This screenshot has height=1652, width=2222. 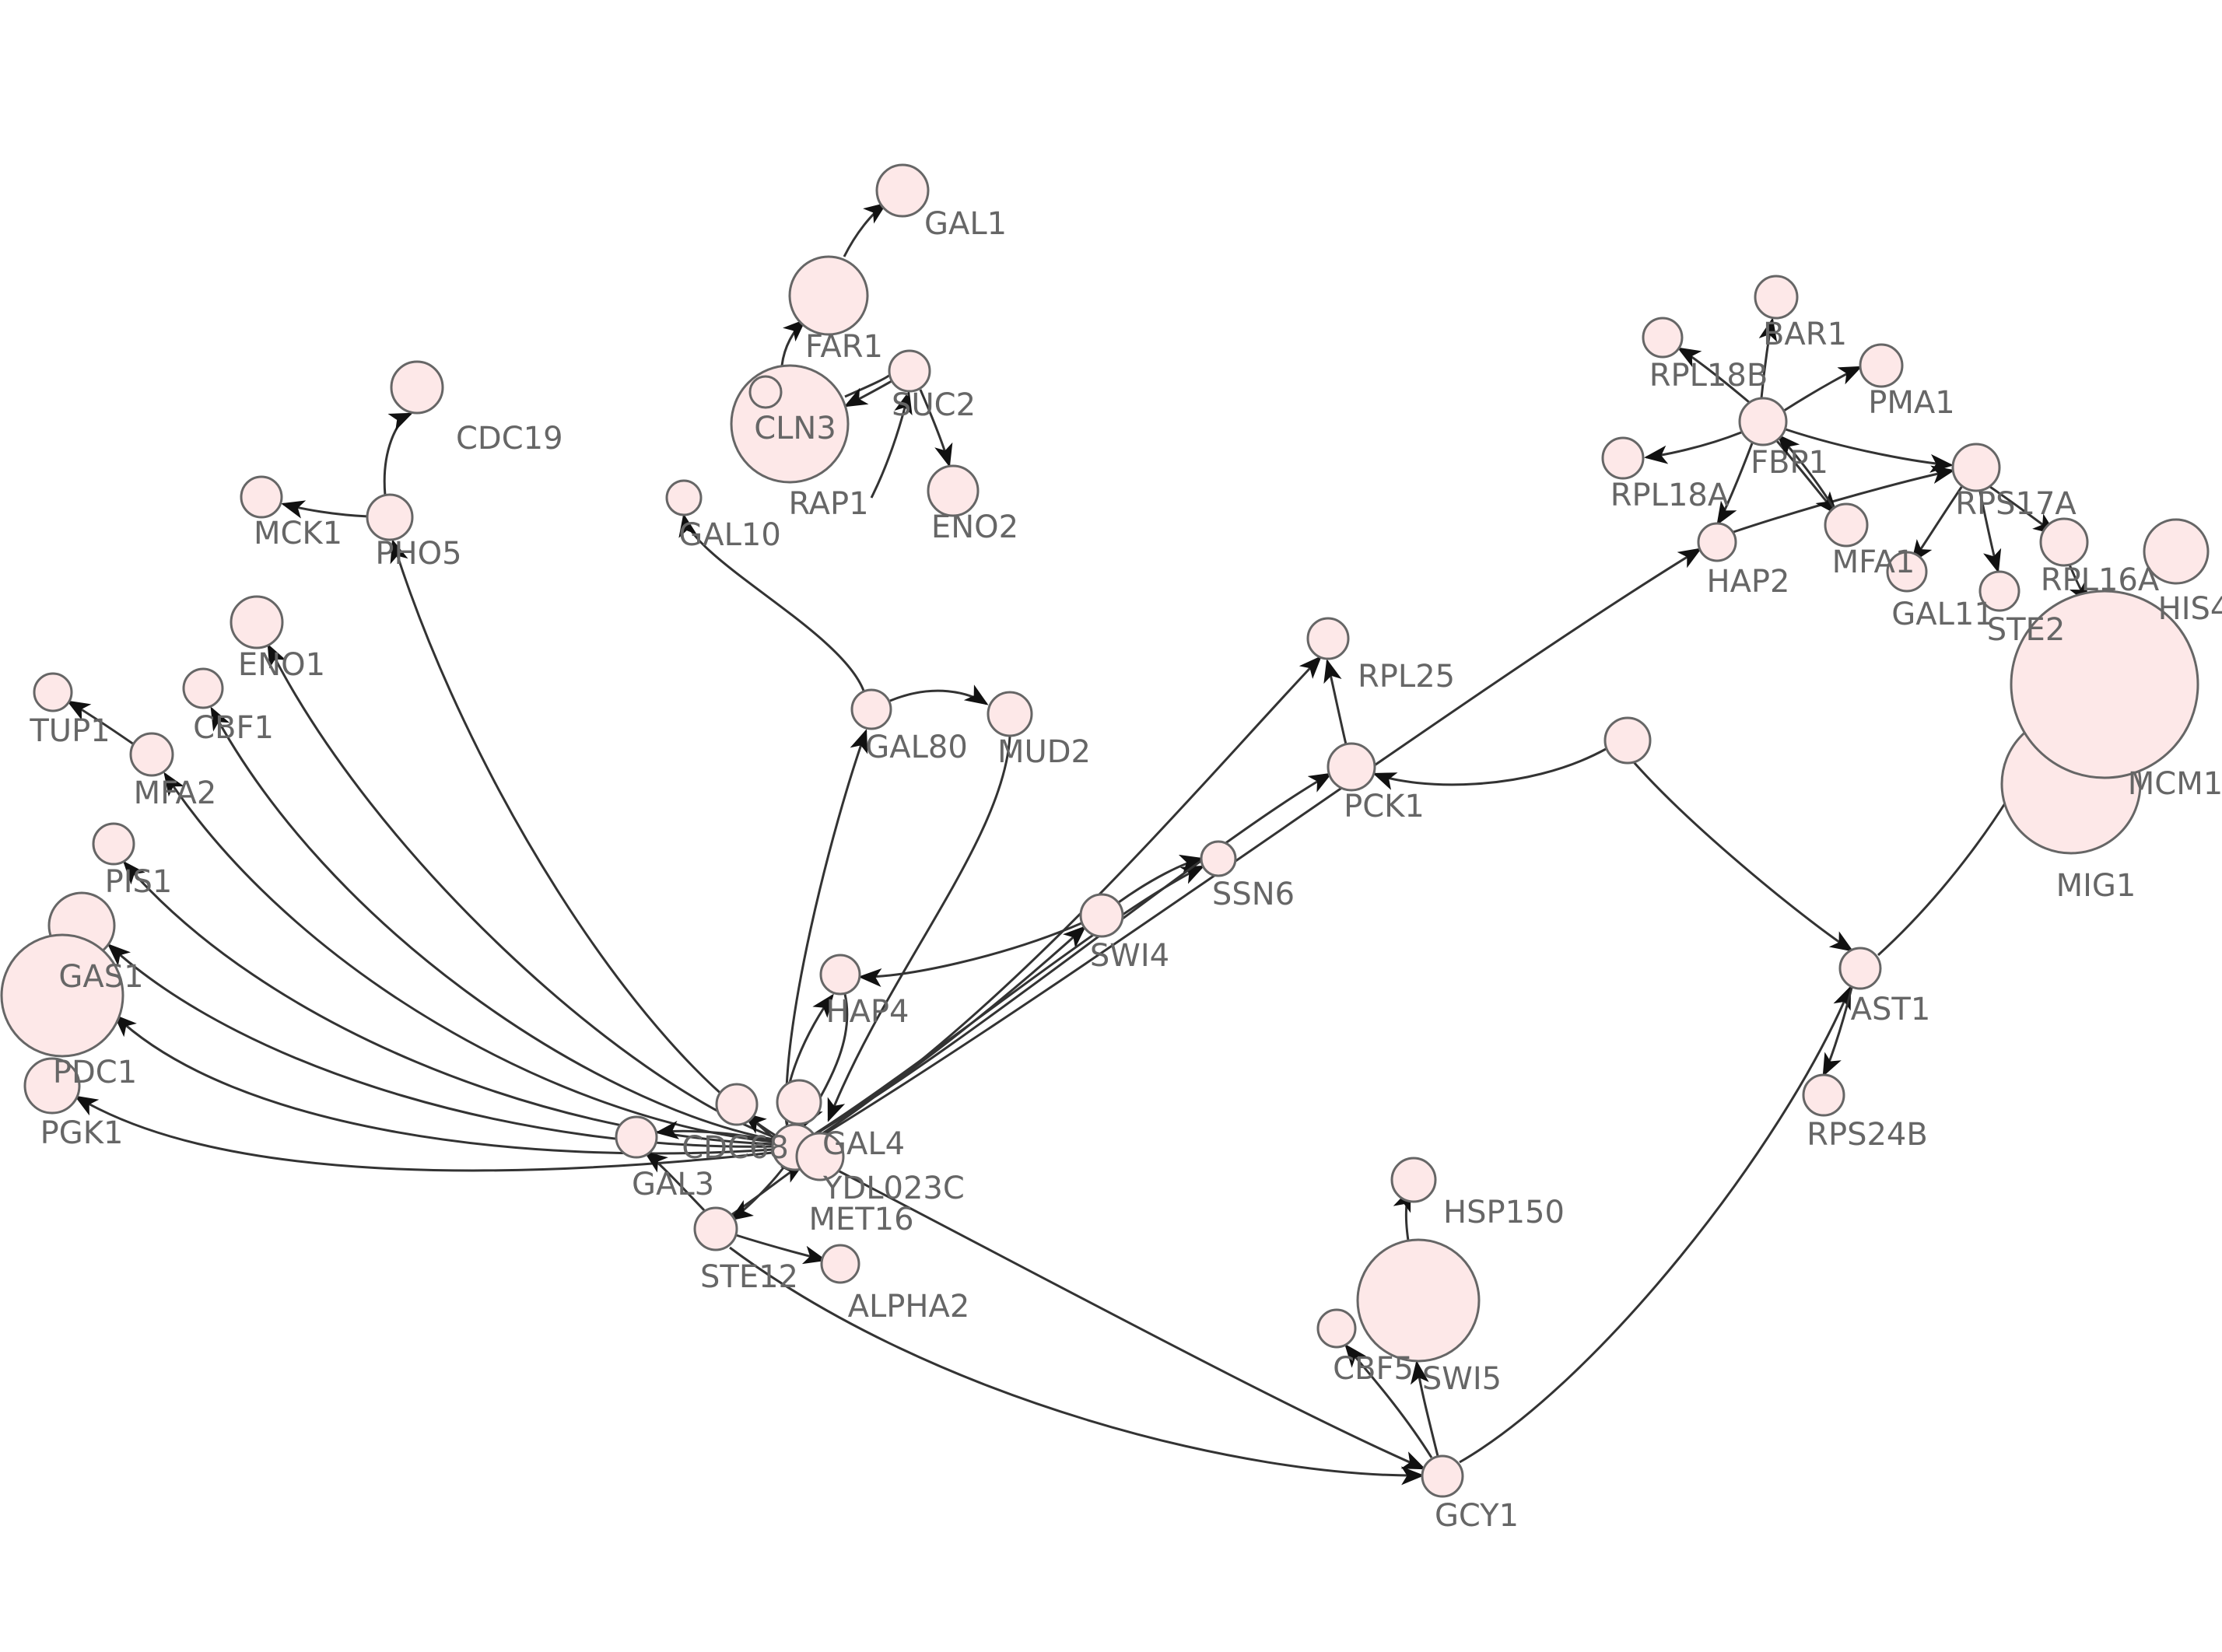 What do you see at coordinates (1413, 1180) in the screenshot?
I see `node-hsp150` at bounding box center [1413, 1180].